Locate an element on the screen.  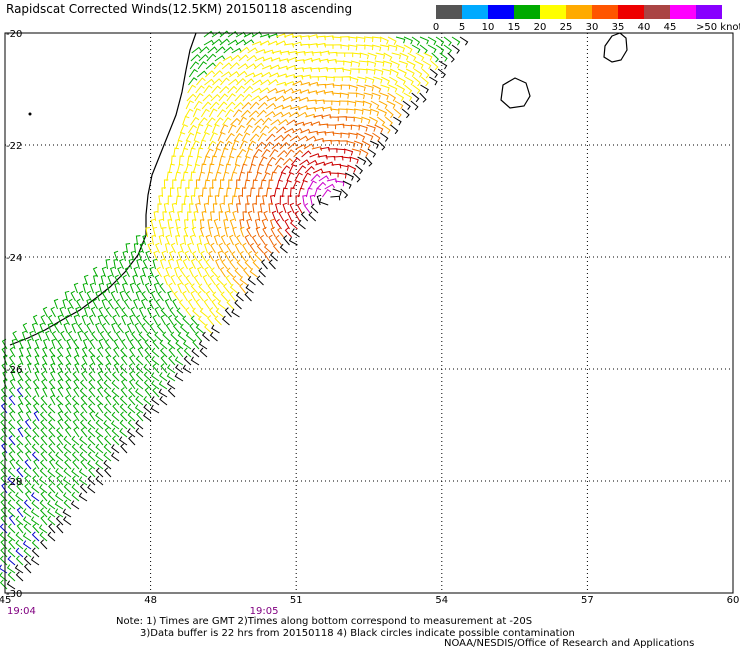
colorbar-swatch is located at coordinates (631, 12).